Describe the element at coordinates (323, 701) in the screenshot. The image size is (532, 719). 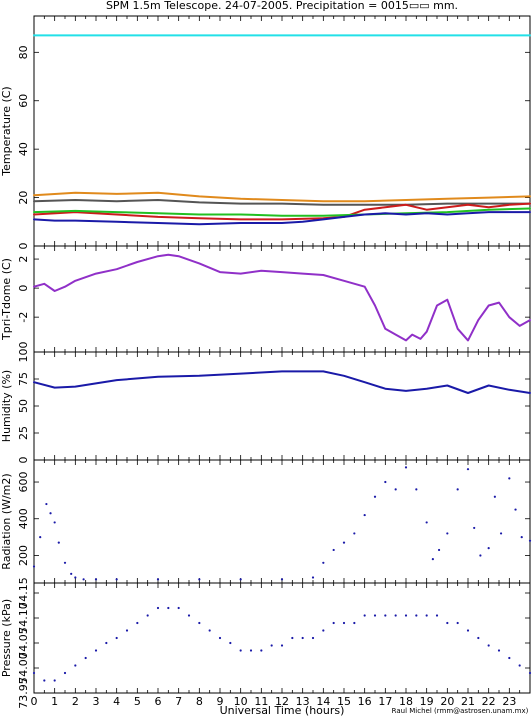
I see `x-tick-label: 14` at that location.